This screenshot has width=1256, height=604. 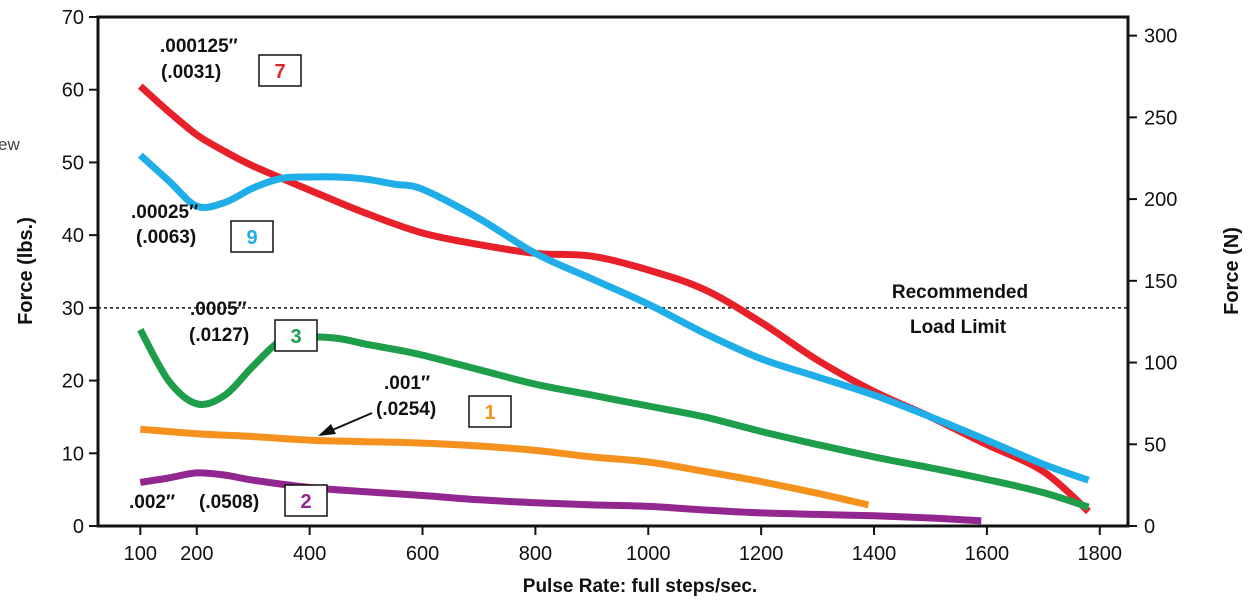 What do you see at coordinates (196, 554) in the screenshot?
I see `x-tick-label: 200` at bounding box center [196, 554].